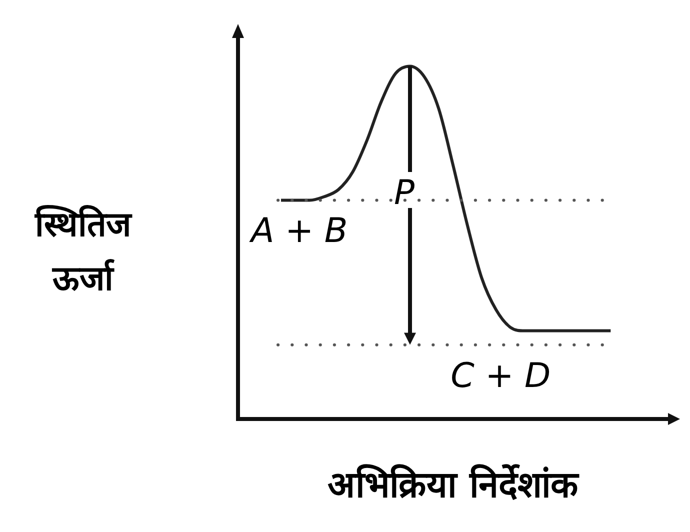 The width and height of the screenshot is (690, 532). I want to click on annotation: P, so click(404, 193).